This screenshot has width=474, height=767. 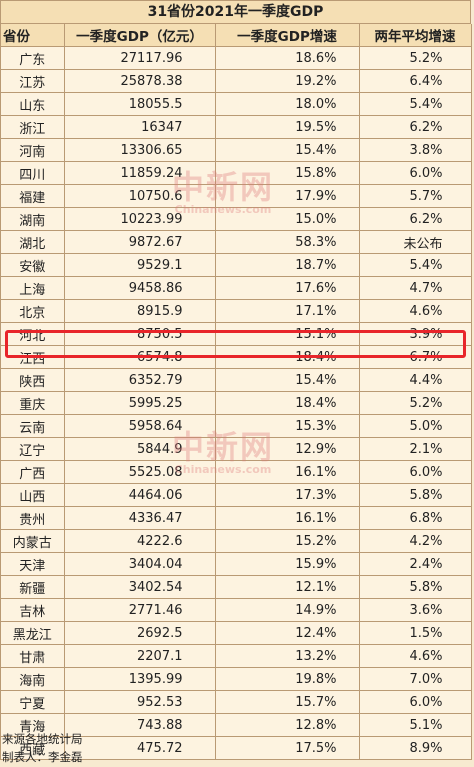 I want to click on cell-growth: 15.3%, so click(x=287, y=426).